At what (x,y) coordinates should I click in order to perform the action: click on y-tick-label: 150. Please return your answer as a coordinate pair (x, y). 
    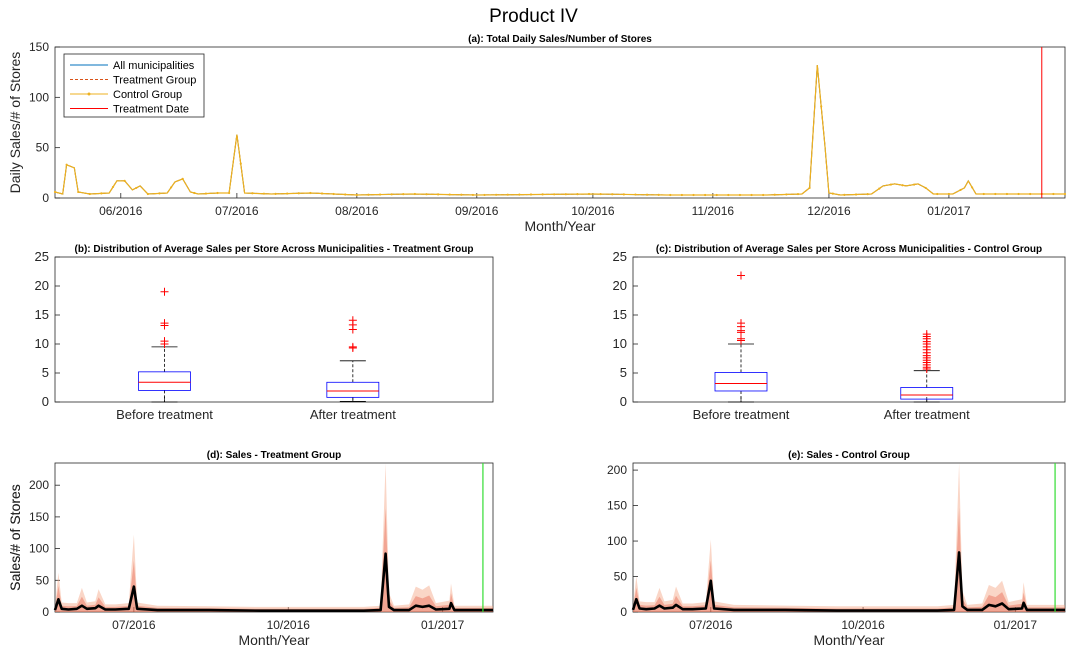
    Looking at the image, I should click on (617, 506).